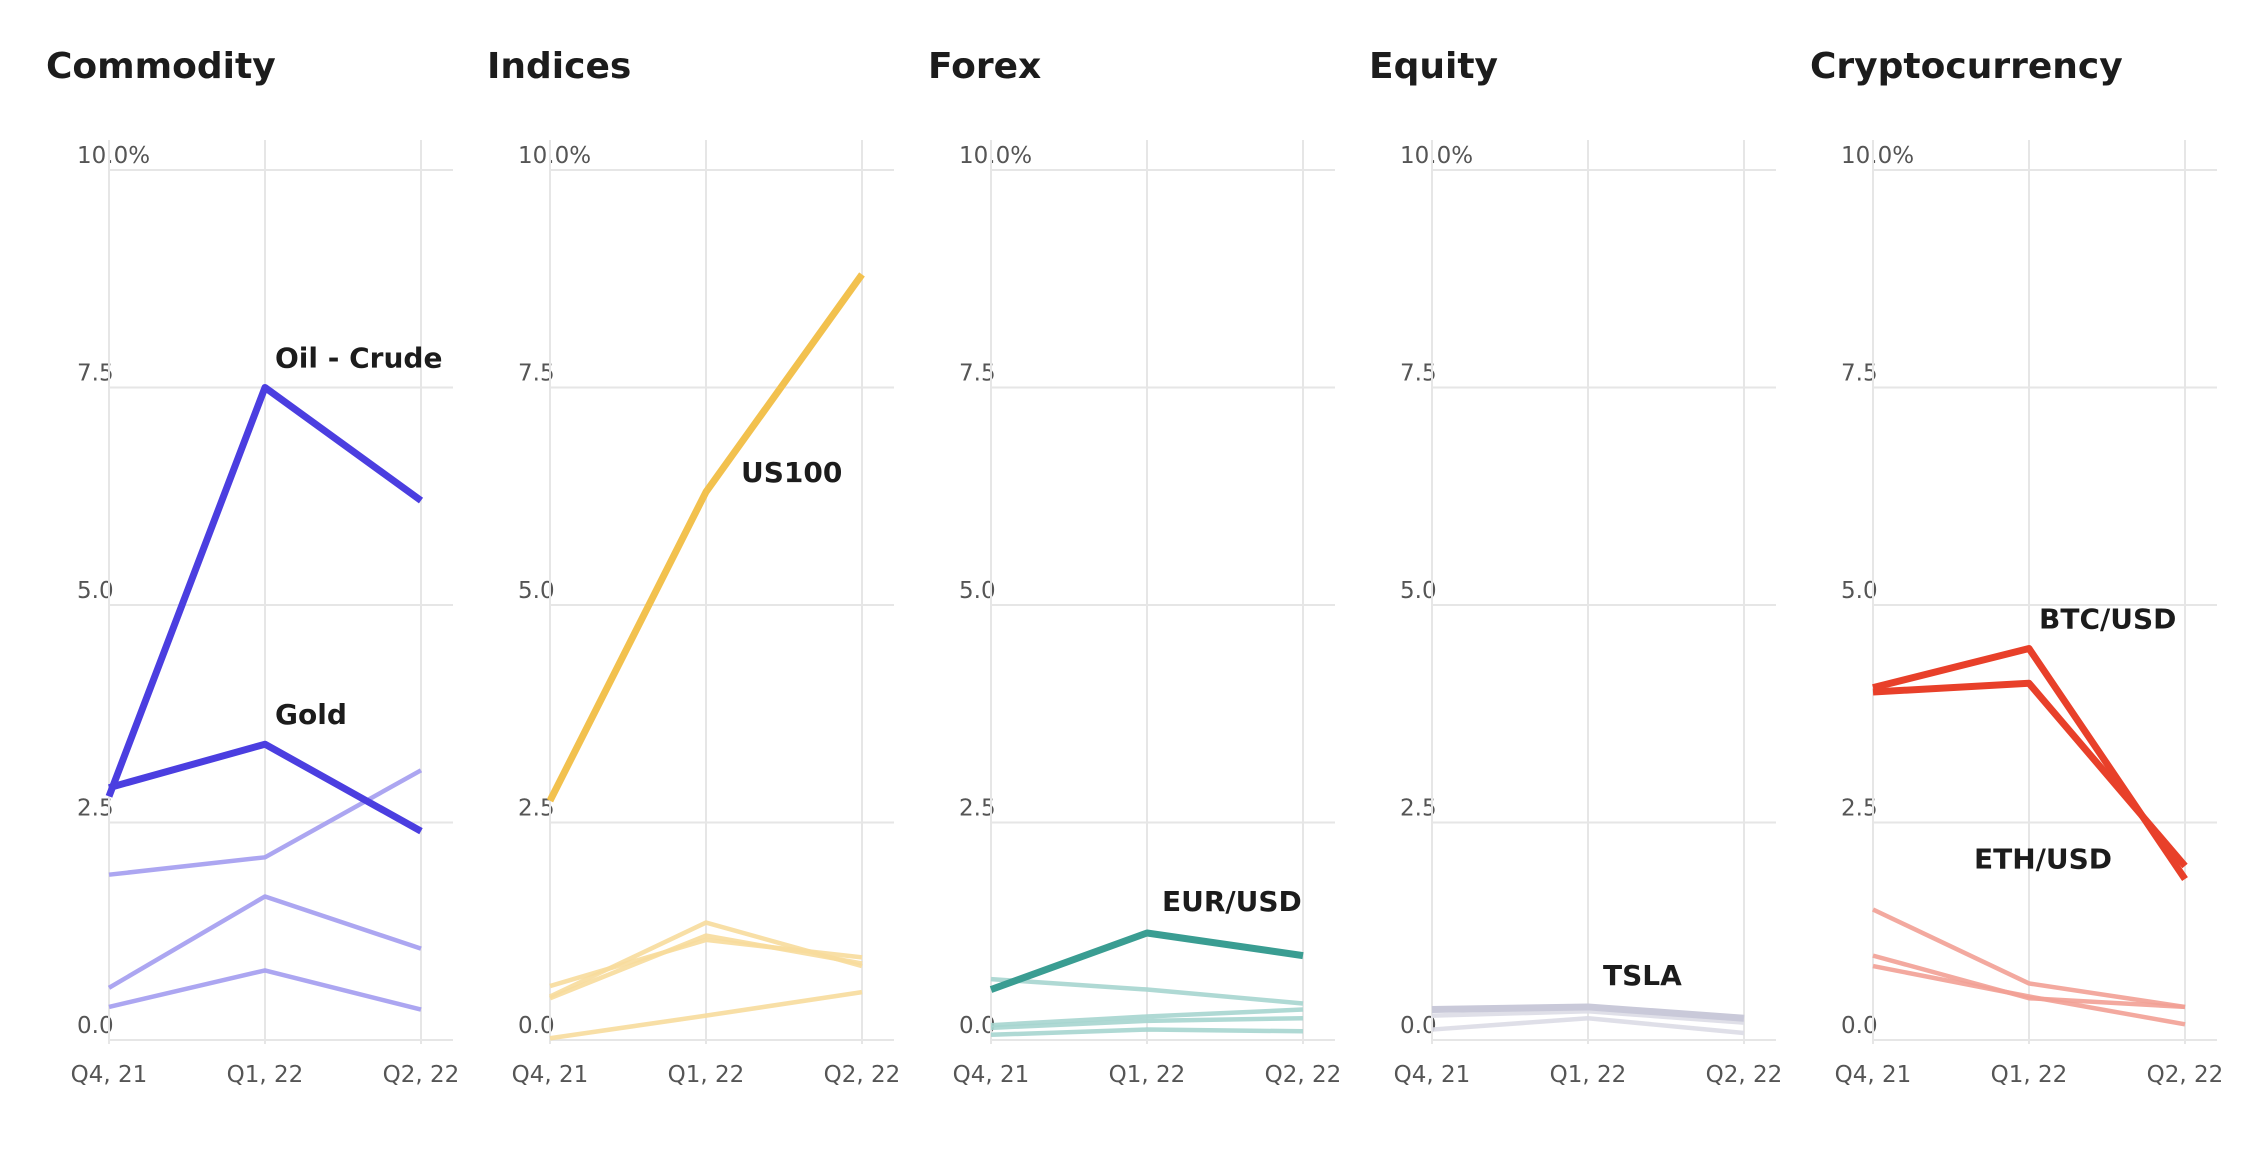  What do you see at coordinates (791, 472) in the screenshot?
I see `series-label: US100` at bounding box center [791, 472].